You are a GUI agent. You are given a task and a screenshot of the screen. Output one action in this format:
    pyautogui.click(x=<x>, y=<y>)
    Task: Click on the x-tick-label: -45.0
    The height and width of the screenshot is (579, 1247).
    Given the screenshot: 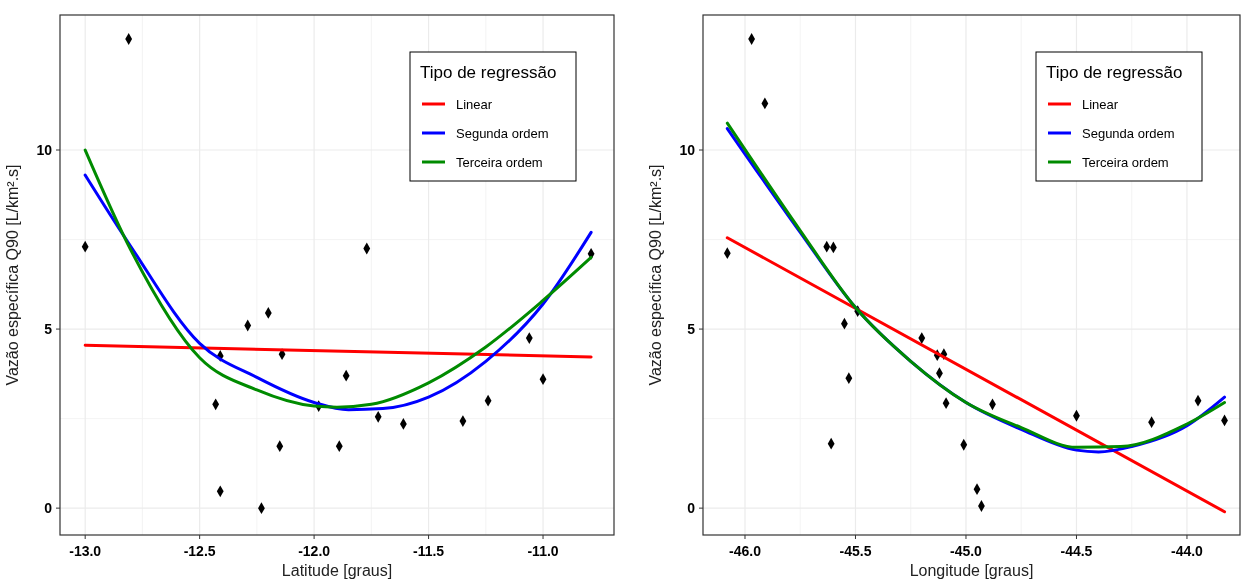 What is the action you would take?
    pyautogui.click(x=966, y=551)
    